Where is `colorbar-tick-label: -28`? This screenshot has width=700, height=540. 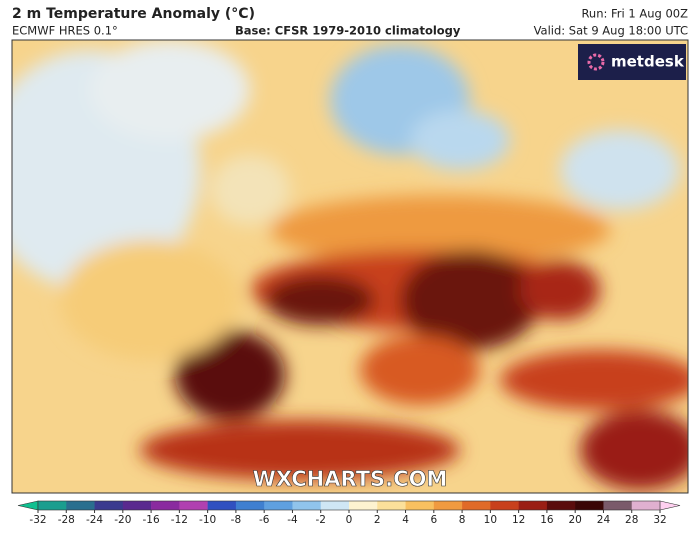 colorbar-tick-label: -28 is located at coordinates (66, 520).